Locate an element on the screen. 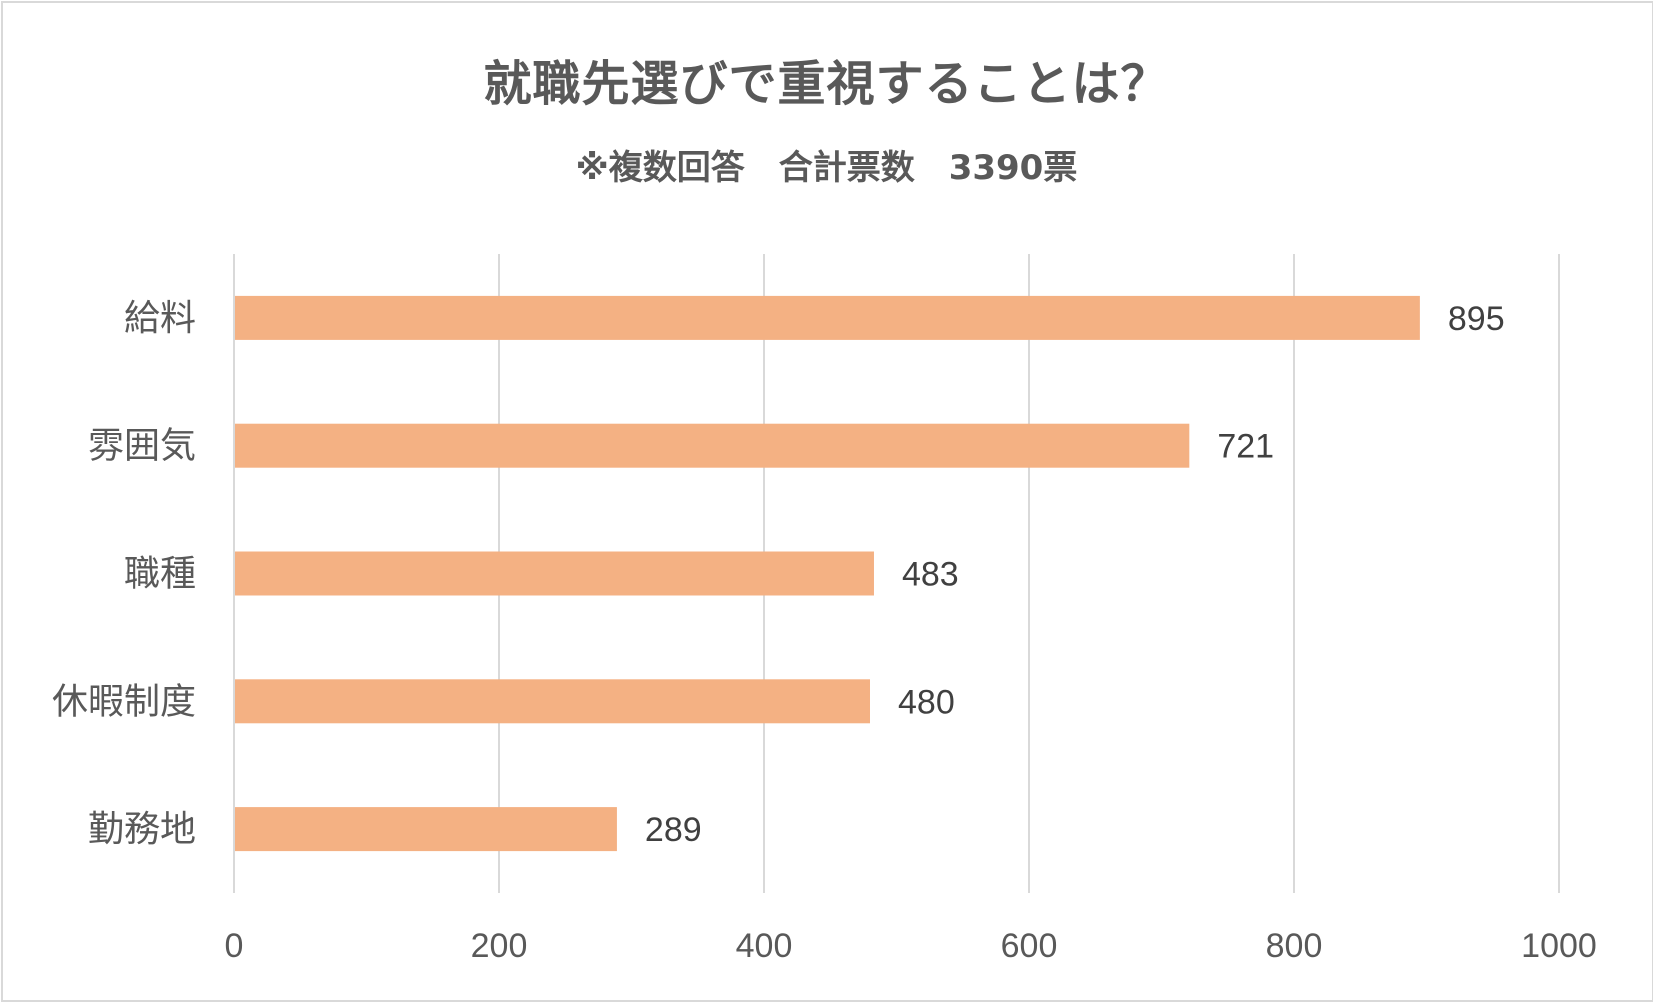  x-tick-label: 800 is located at coordinates (1294, 946).